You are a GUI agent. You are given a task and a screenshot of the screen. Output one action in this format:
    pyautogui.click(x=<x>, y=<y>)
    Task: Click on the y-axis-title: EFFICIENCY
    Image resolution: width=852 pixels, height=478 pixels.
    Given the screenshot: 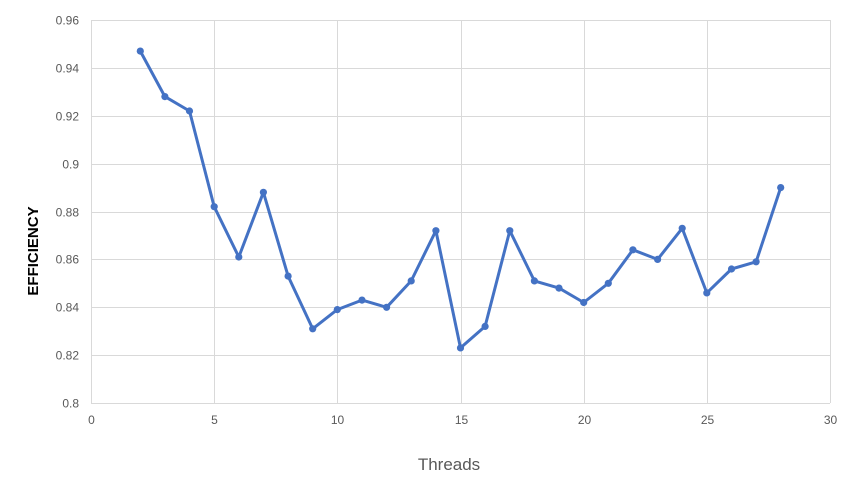 What is the action you would take?
    pyautogui.click(x=33, y=250)
    